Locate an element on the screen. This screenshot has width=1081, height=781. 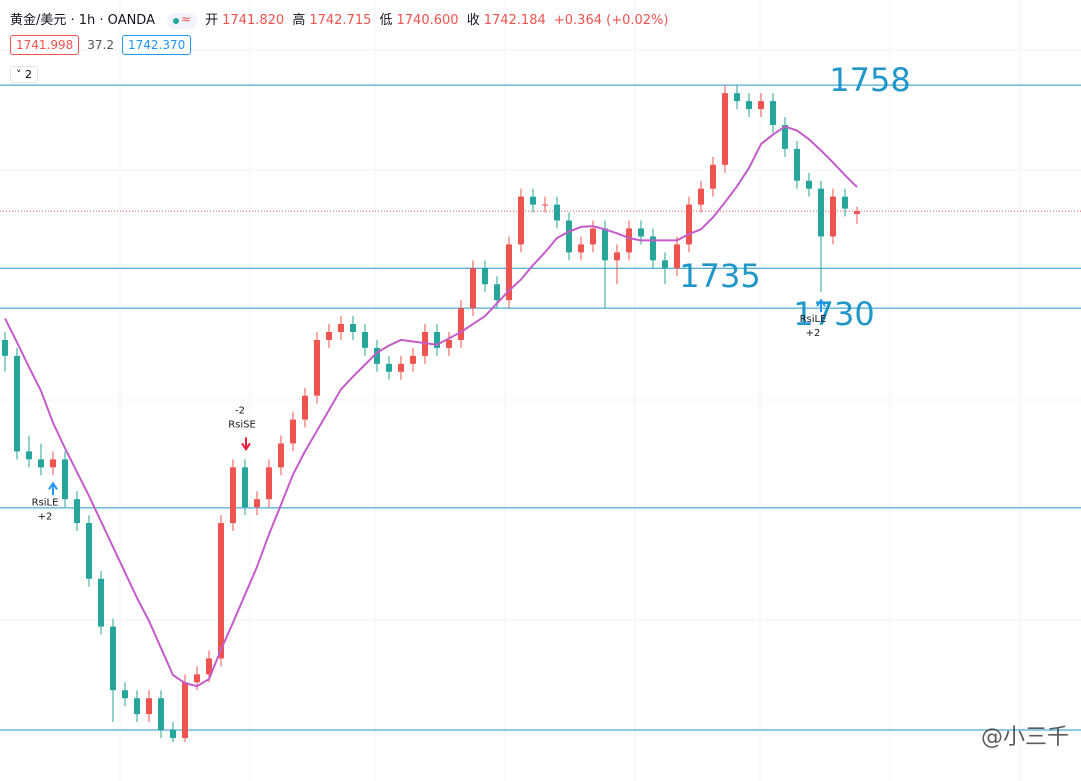
label: 收 is located at coordinates (473, 20).